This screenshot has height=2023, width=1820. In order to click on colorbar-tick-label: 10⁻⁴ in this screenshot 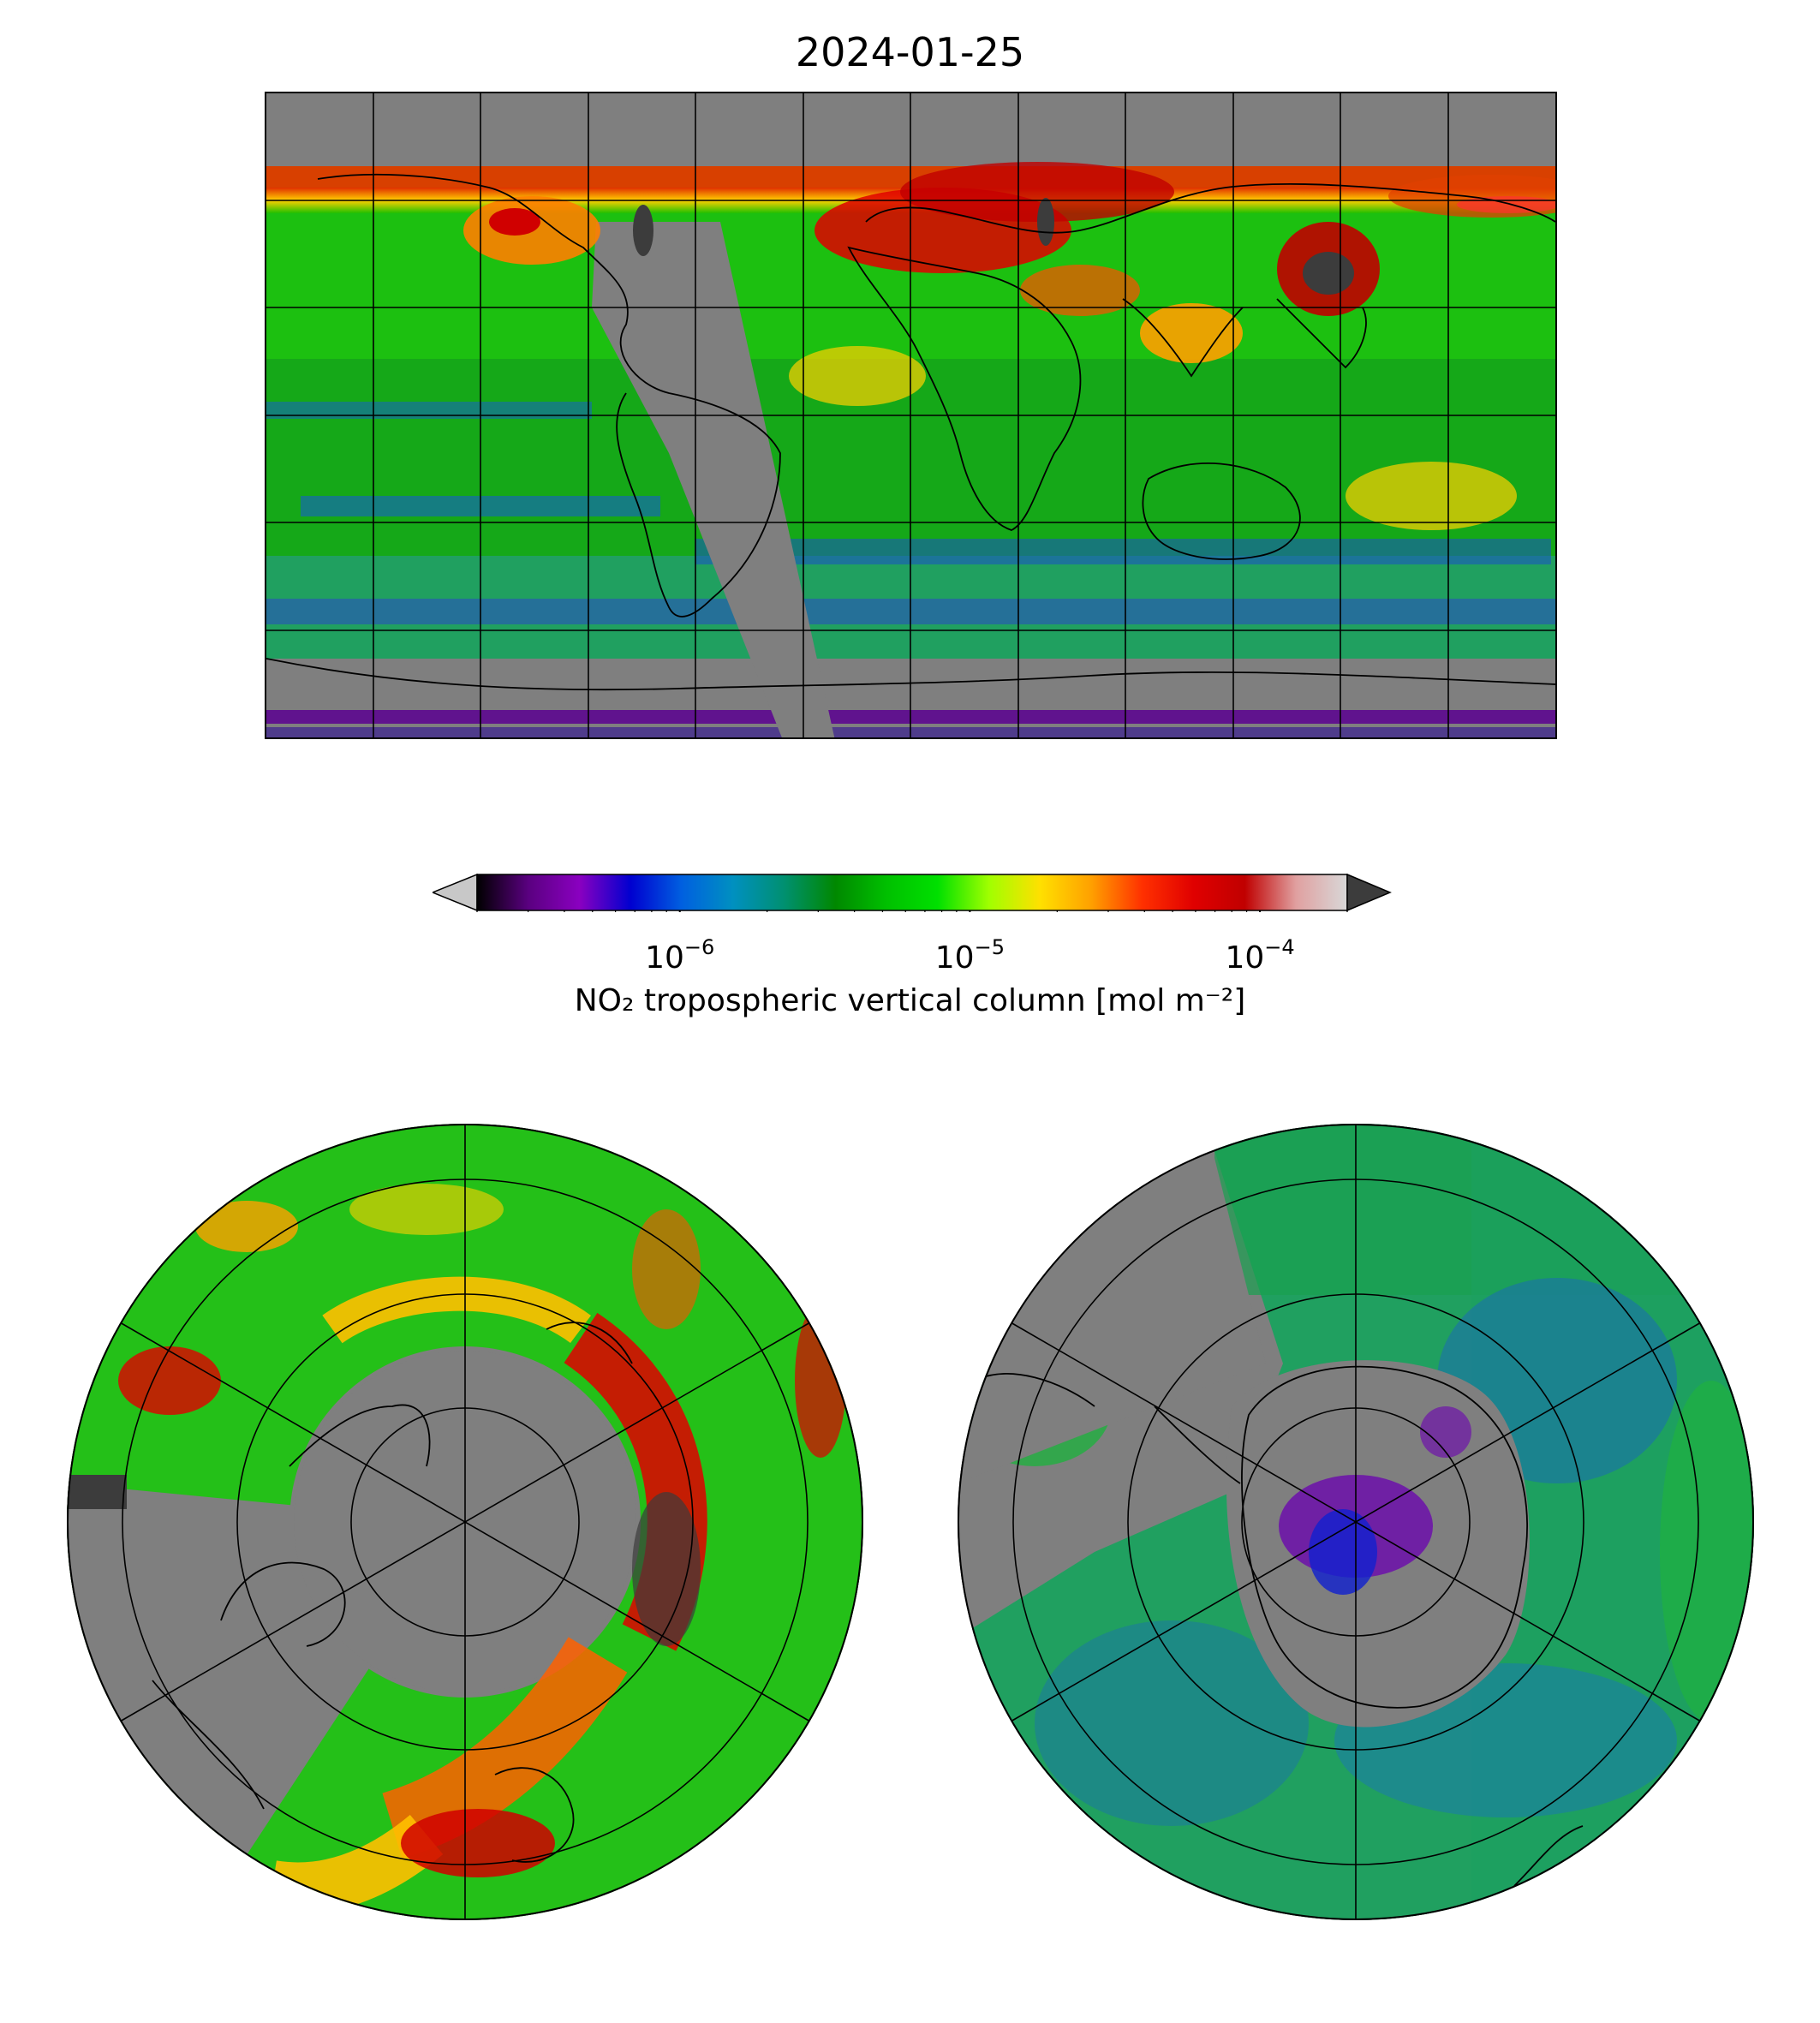, I will do `click(1260, 955)`.